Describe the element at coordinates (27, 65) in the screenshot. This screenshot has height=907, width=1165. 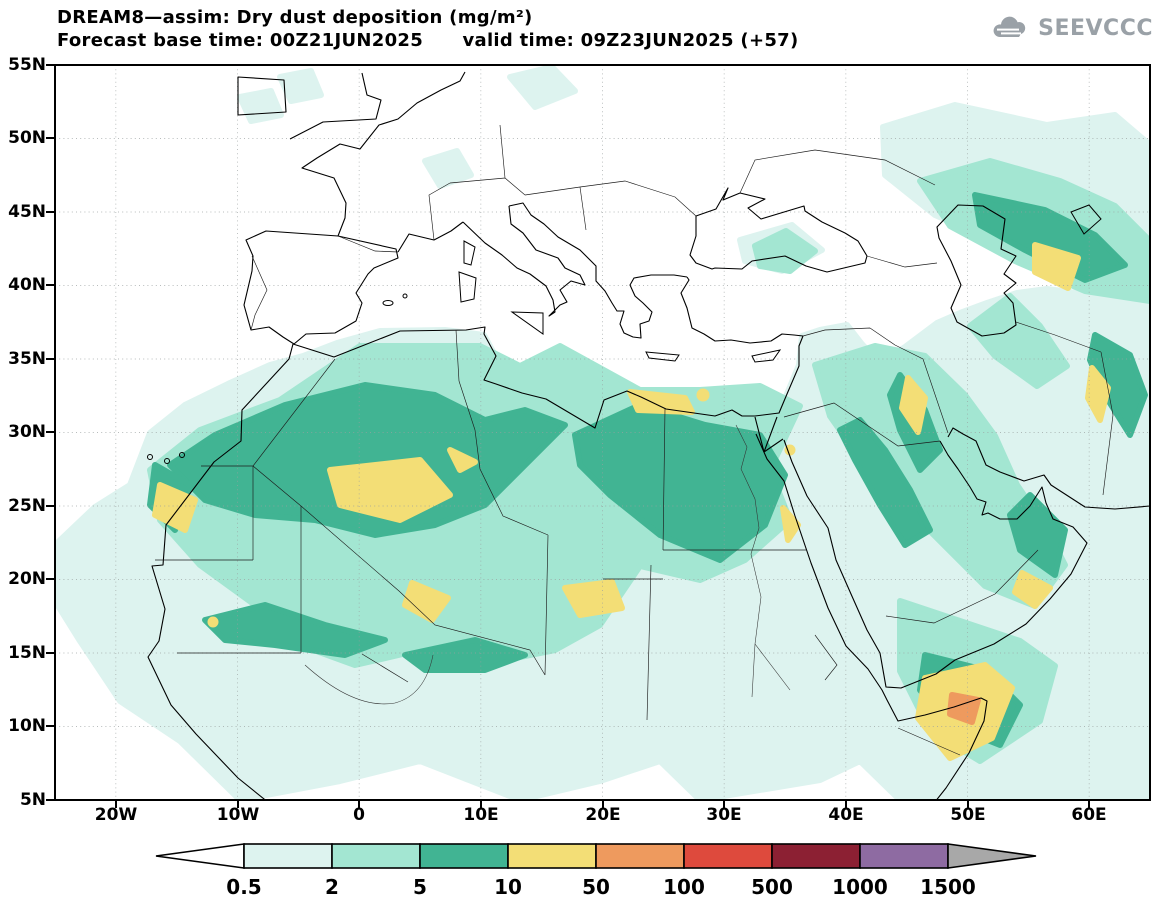
I see `lat-label: 55N` at that location.